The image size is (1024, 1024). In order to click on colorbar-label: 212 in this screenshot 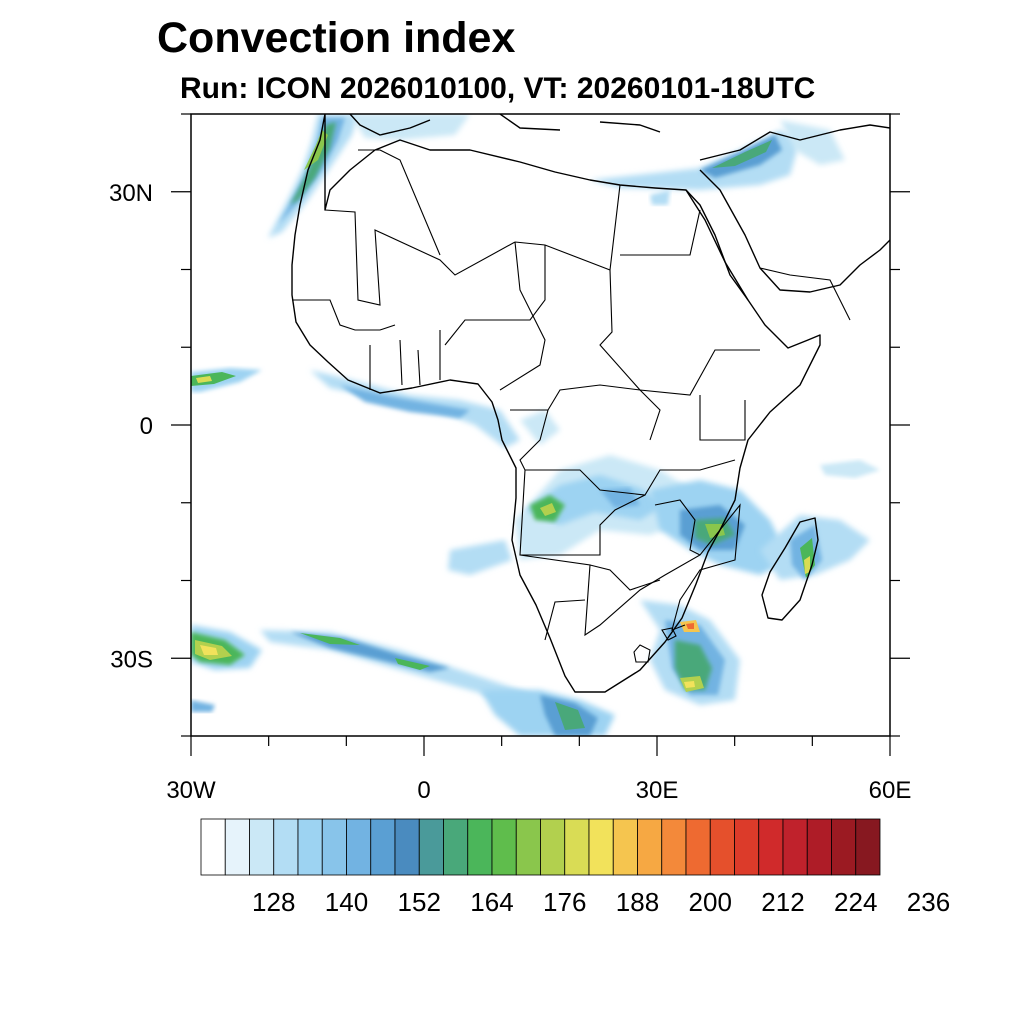, I will do `click(782, 902)`.